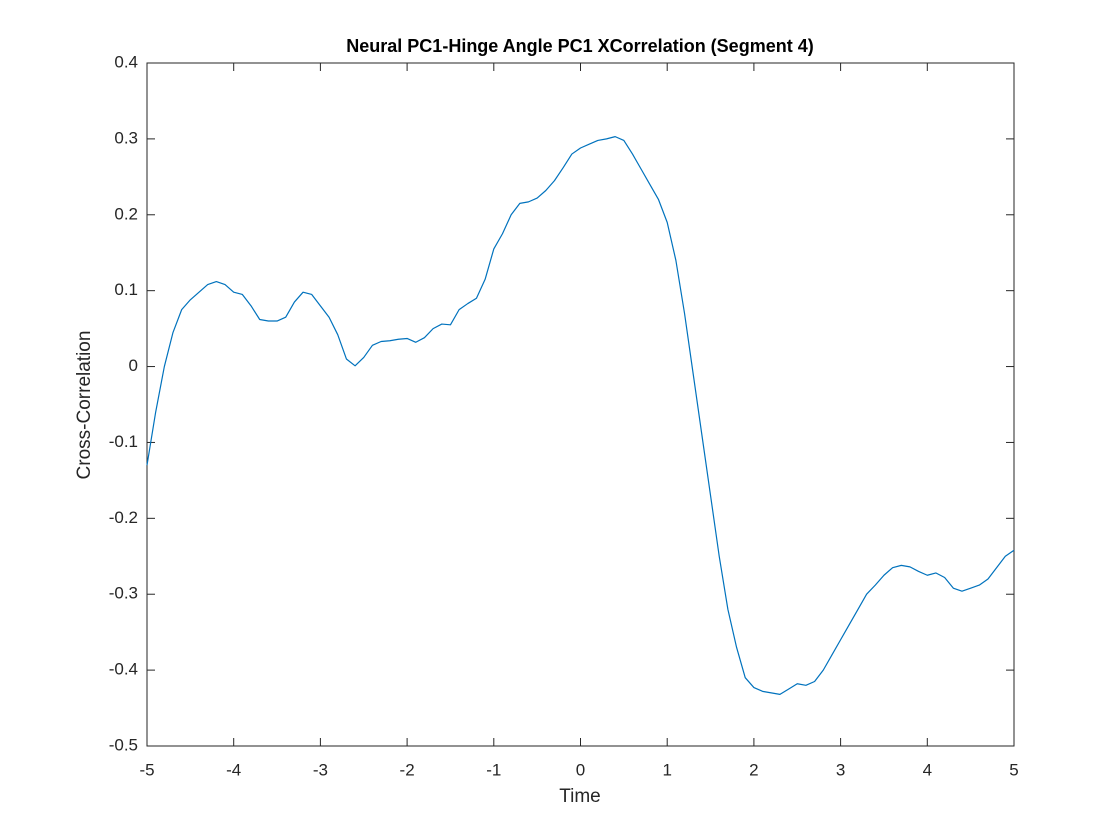  What do you see at coordinates (580, 769) in the screenshot?
I see `x-tick-label: 0` at bounding box center [580, 769].